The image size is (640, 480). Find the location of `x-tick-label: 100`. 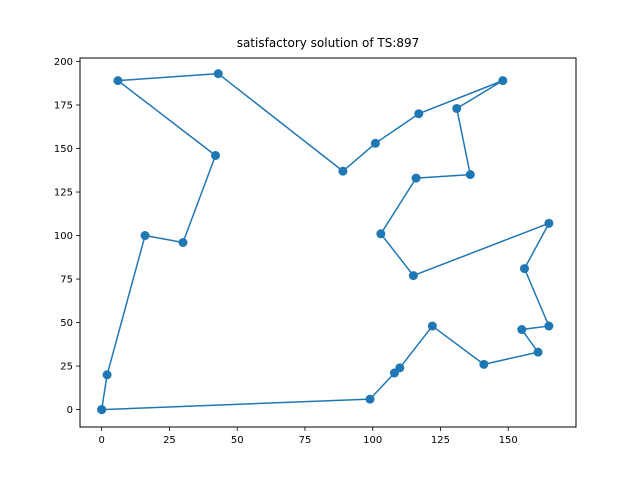

x-tick-label: 100 is located at coordinates (372, 440).